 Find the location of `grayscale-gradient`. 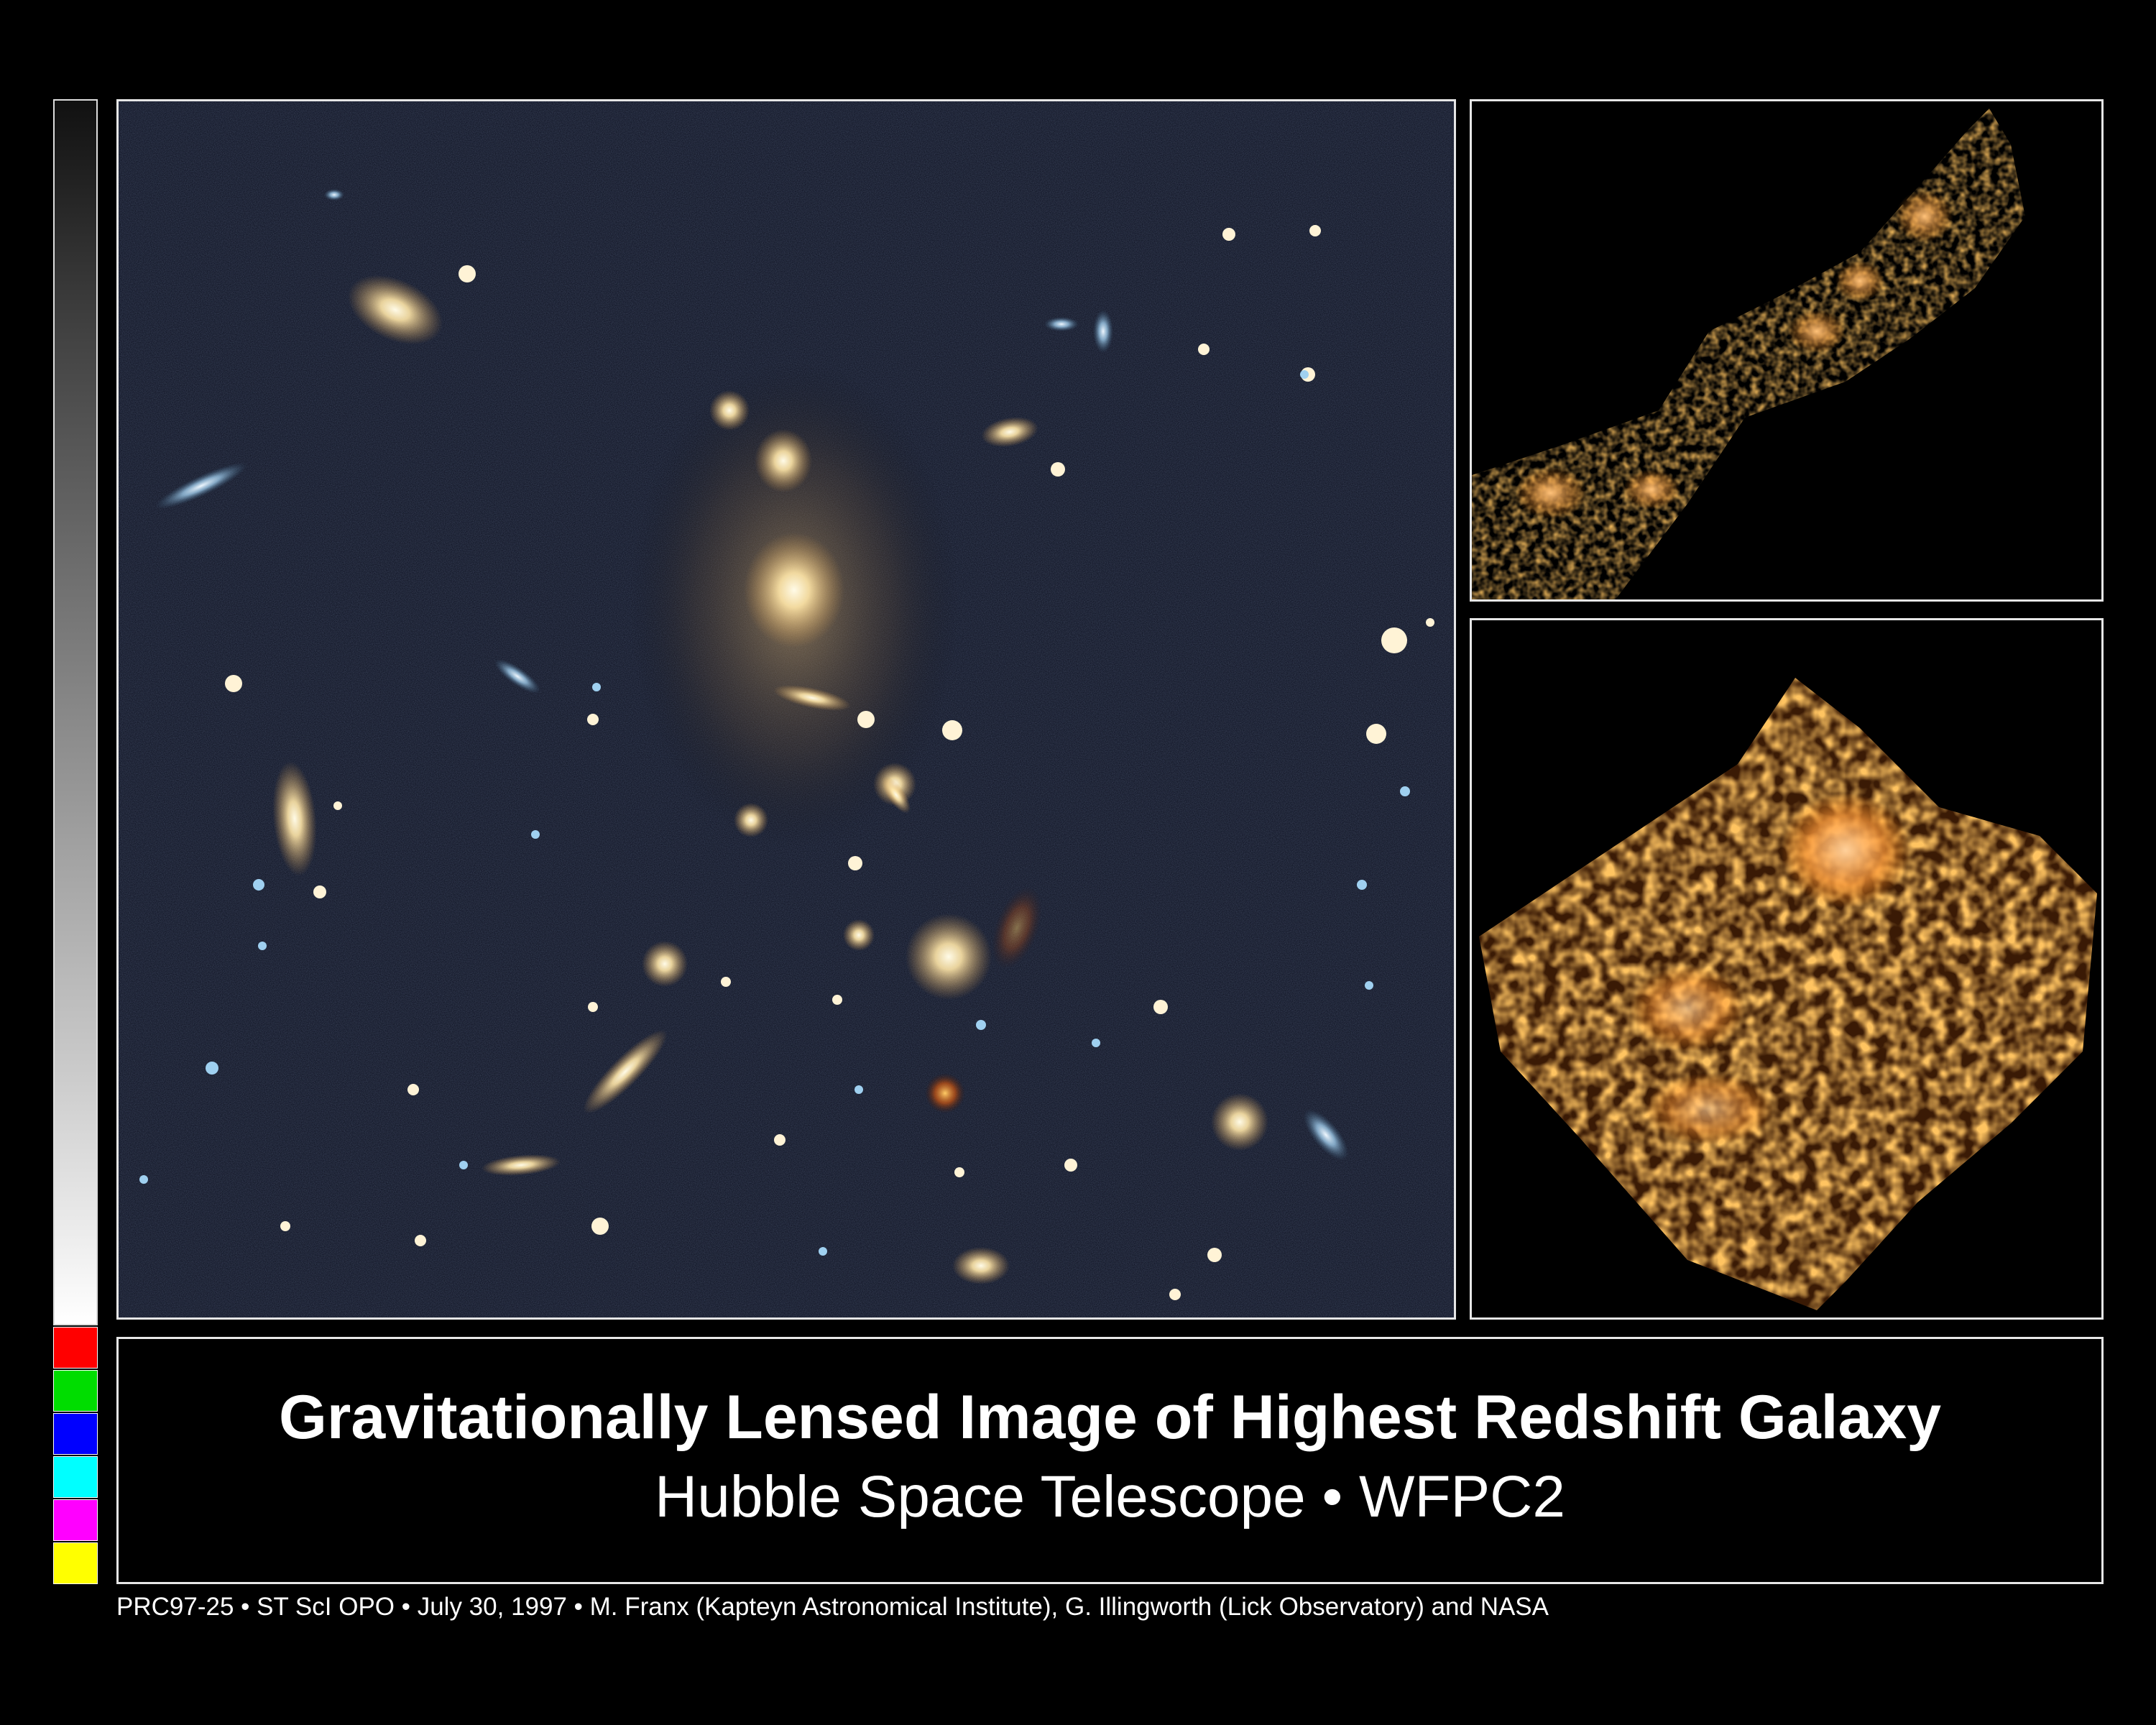

grayscale-gradient is located at coordinates (75, 712).